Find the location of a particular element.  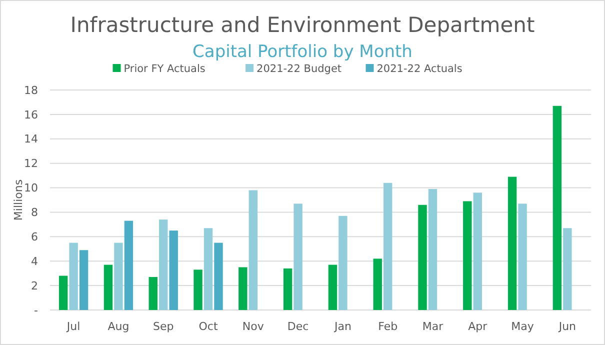

x-tick-label: Dec is located at coordinates (298, 326).